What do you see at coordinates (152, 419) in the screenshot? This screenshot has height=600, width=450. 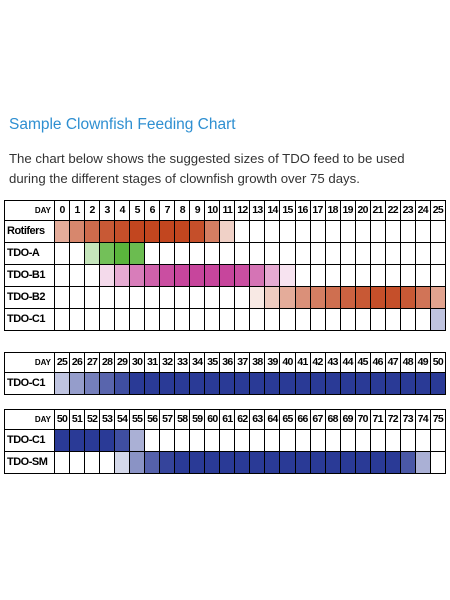 I see `day-number: 56` at bounding box center [152, 419].